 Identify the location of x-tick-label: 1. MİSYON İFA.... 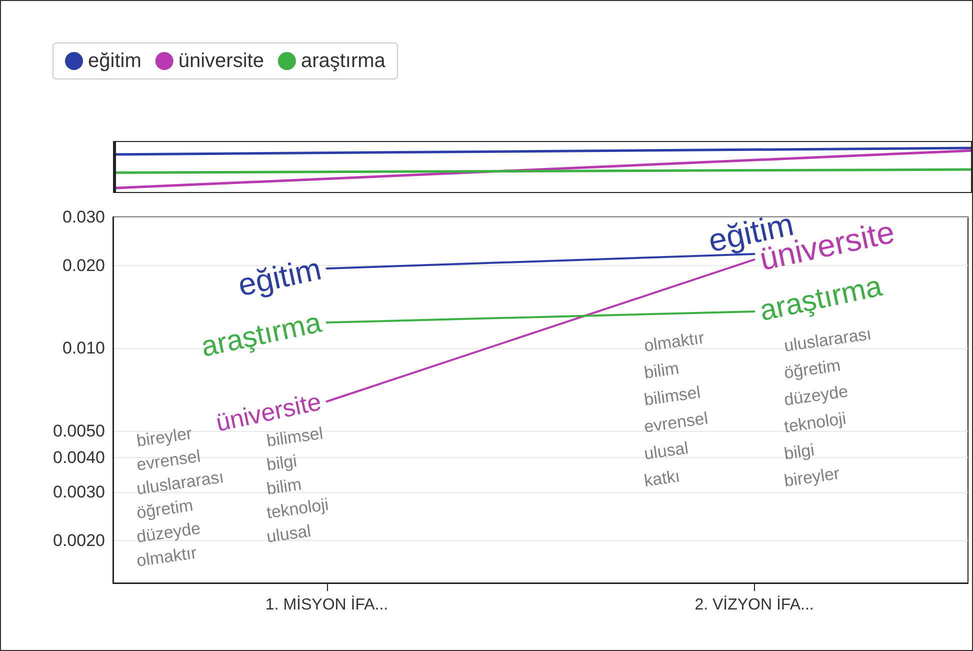
(326, 605).